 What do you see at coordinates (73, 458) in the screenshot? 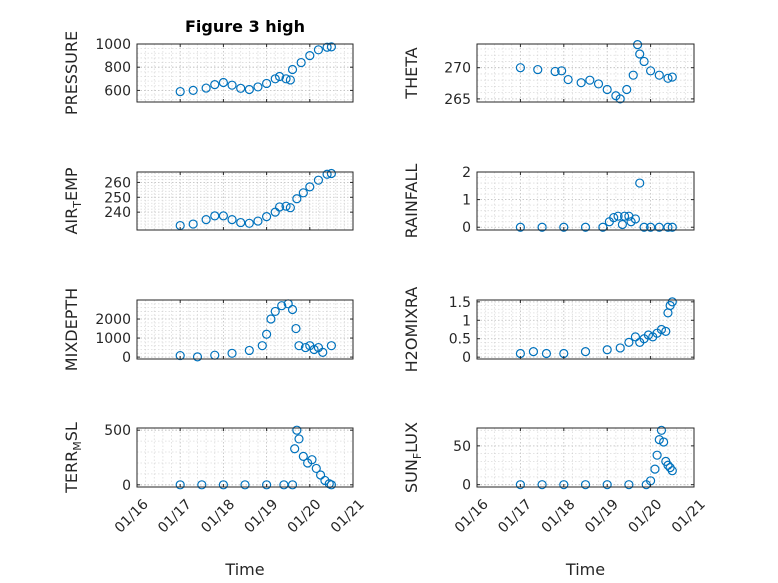
I see `y-axis-label: TERRMSL` at bounding box center [73, 458].